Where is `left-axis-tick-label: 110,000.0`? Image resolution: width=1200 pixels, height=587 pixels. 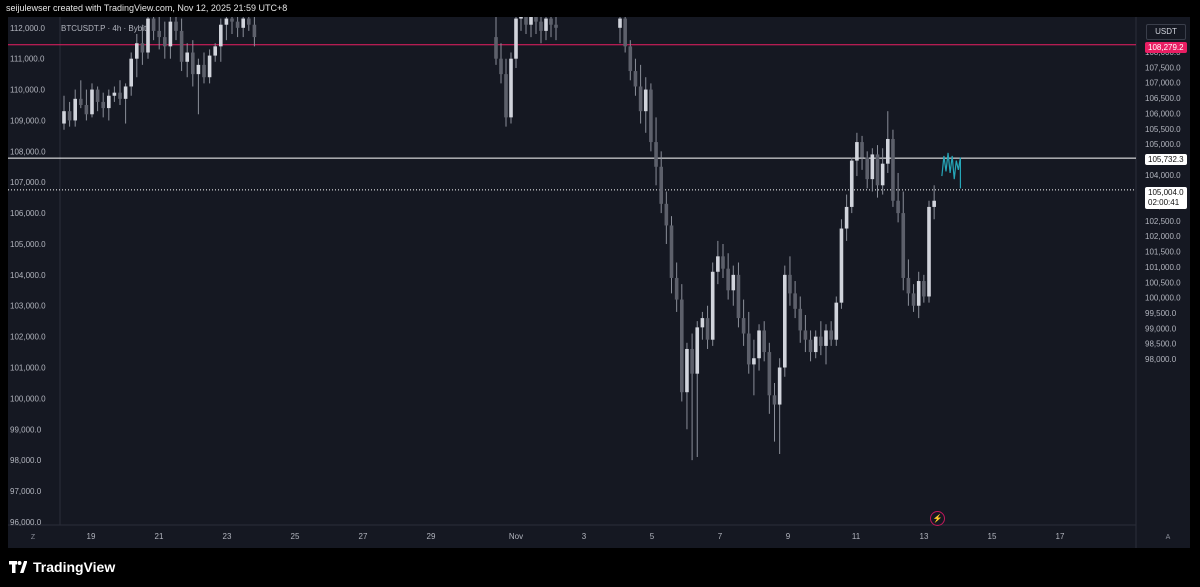 left-axis-tick-label: 110,000.0 is located at coordinates (28, 90).